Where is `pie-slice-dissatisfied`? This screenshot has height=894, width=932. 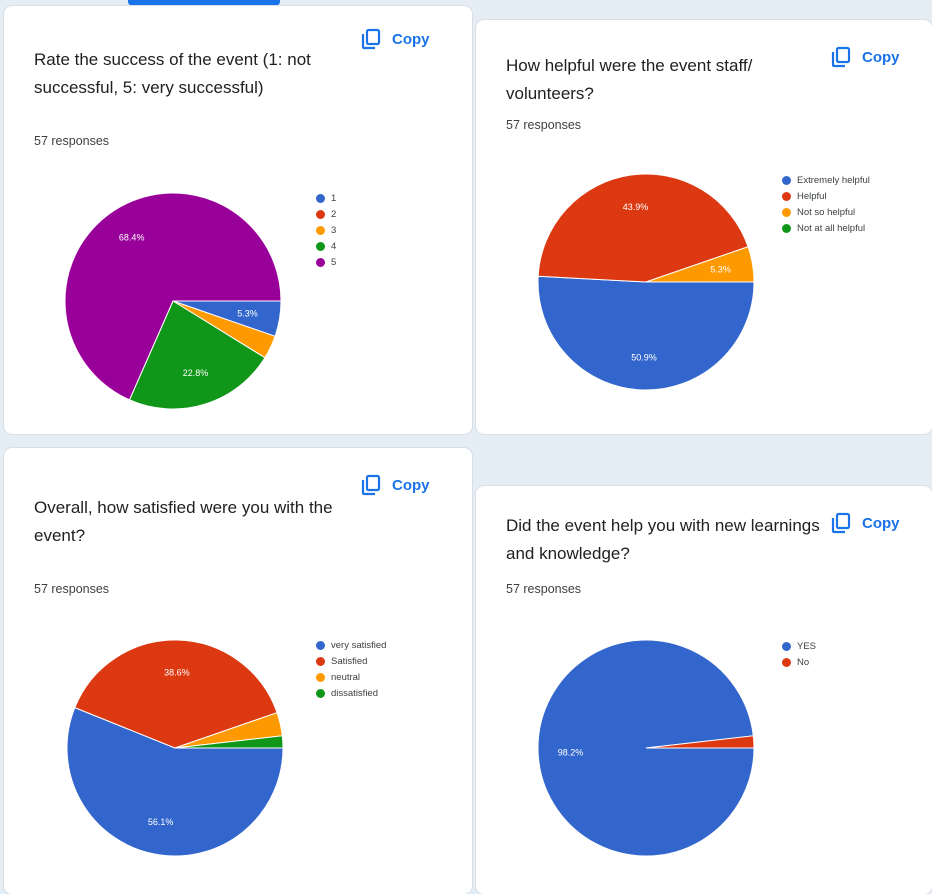
pie-slice-dissatisfied is located at coordinates (229, 742).